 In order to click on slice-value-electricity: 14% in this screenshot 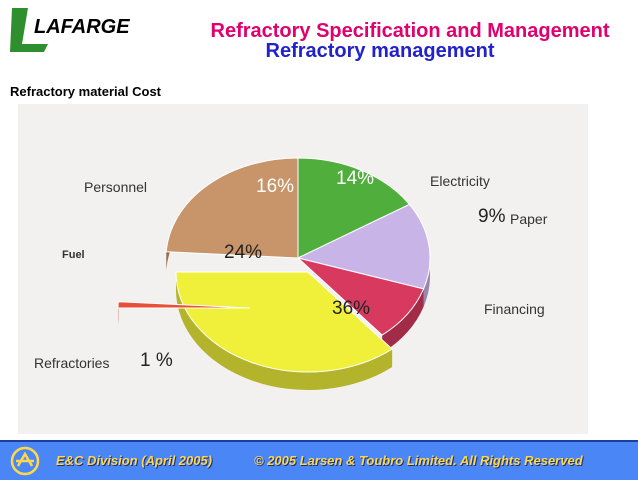, I will do `click(355, 178)`.